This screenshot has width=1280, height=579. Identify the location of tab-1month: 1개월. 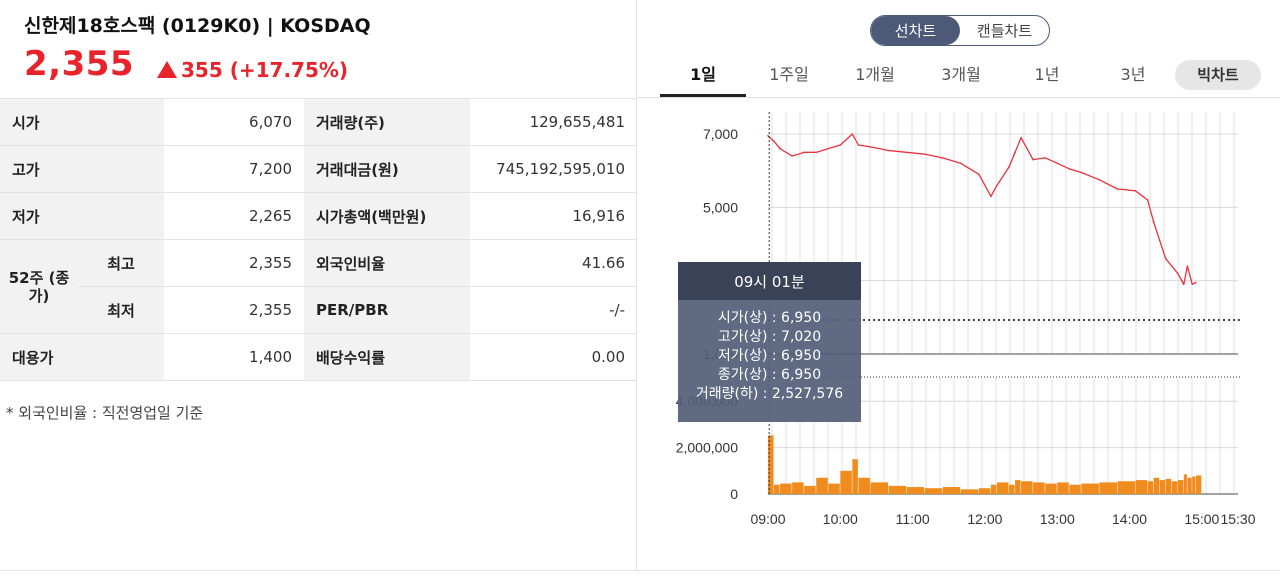
(875, 74).